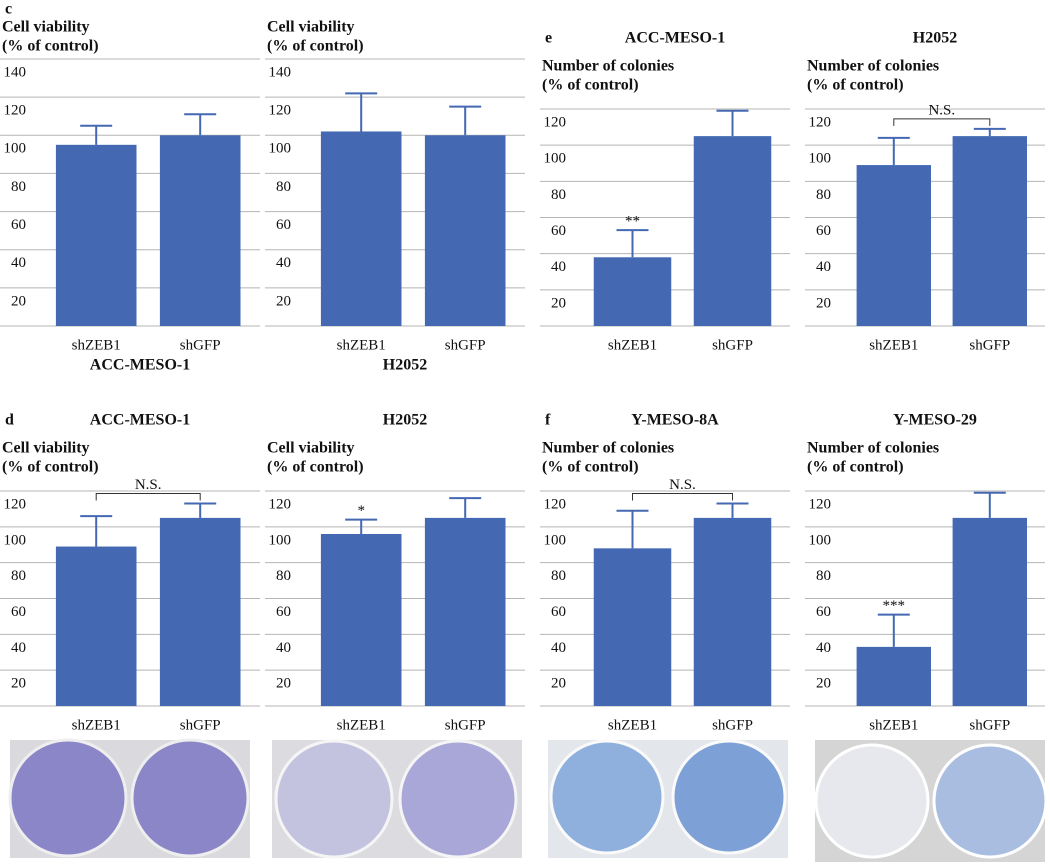 Image resolution: width=1050 pixels, height=864 pixels. What do you see at coordinates (675, 38) in the screenshot?
I see `chart-title: ACC-MESO-1` at bounding box center [675, 38].